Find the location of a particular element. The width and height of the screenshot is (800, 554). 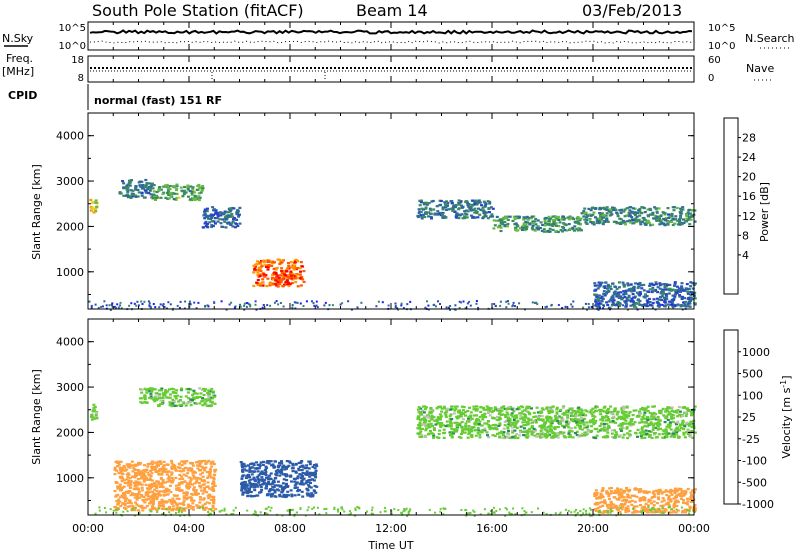

y-tick-label: 1000 is located at coordinates (70, 272).